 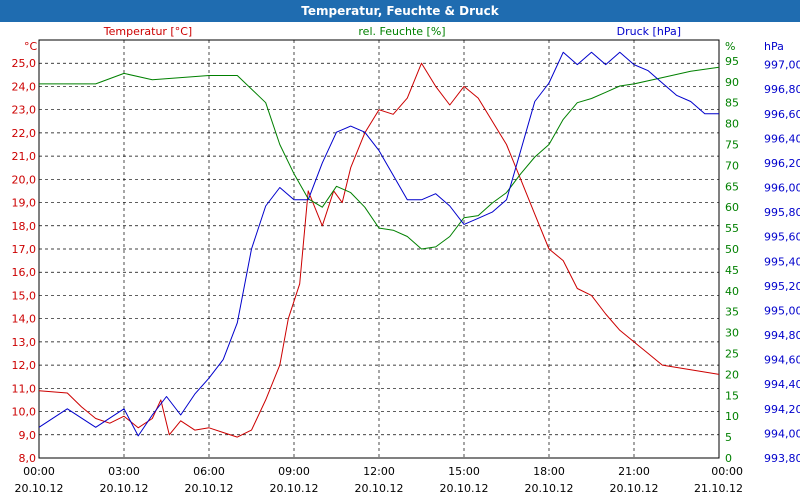 I want to click on humidity-tick-label: 15, so click(x=732, y=395).